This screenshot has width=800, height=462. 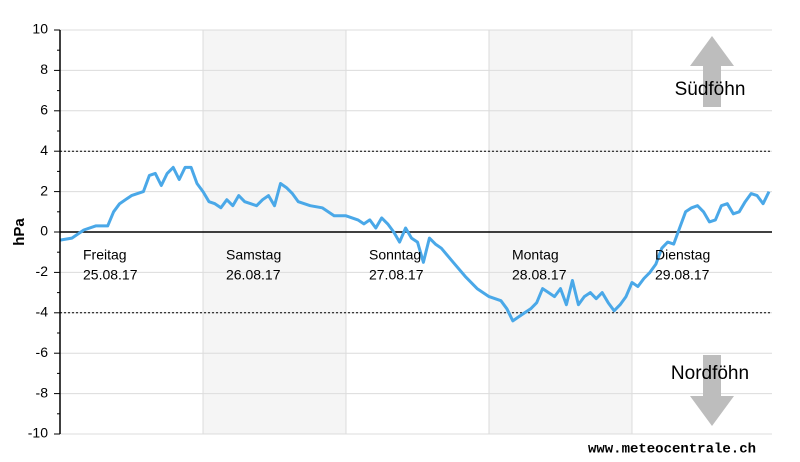 I want to click on day-label: Dienstag, so click(x=682, y=255).